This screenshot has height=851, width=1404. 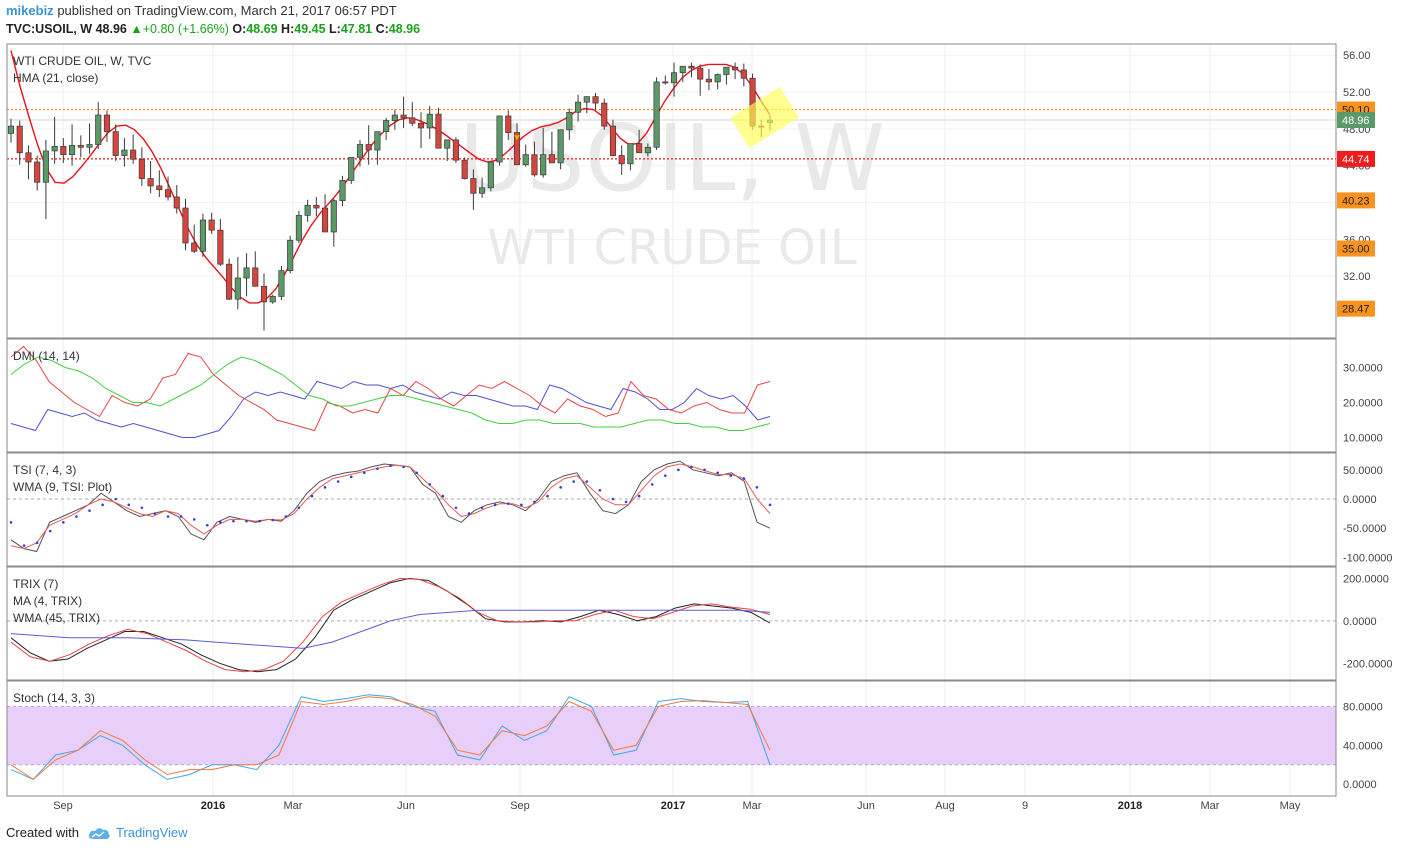 I want to click on x-tick-label: Aug, so click(x=945, y=806).